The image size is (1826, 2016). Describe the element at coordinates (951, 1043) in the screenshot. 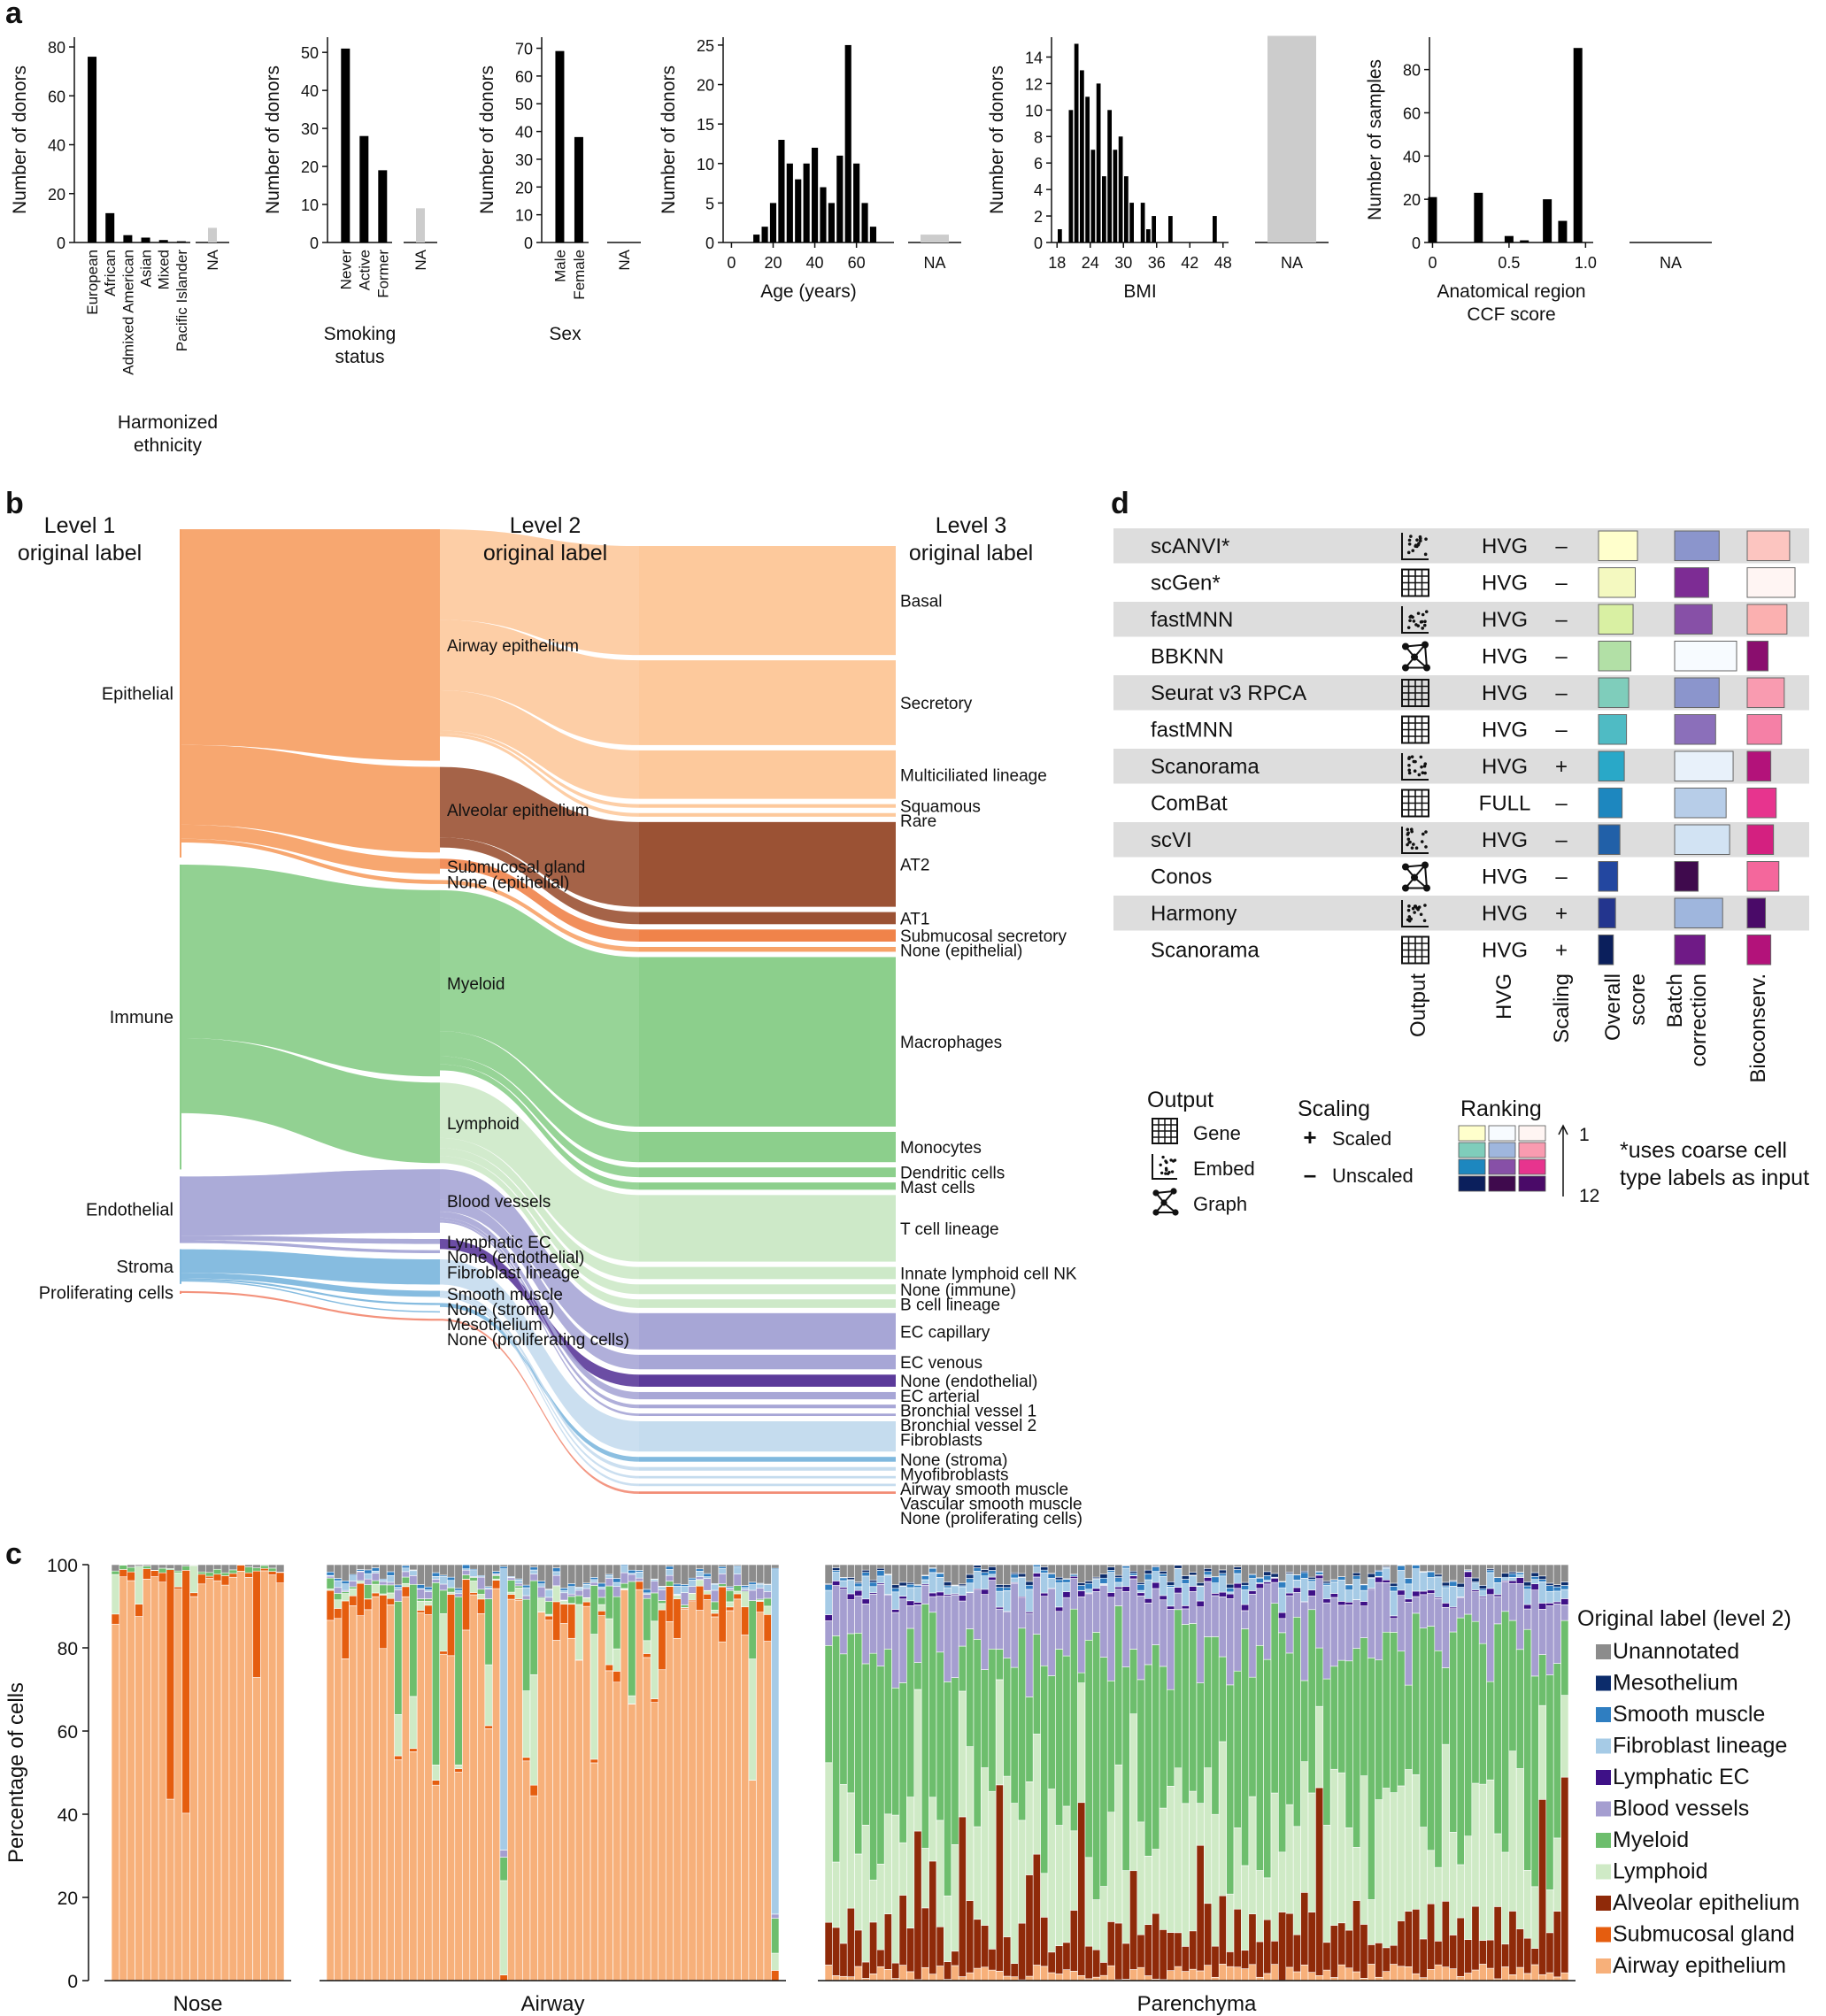

I see `sankey-label-l3: Macrophages` at that location.